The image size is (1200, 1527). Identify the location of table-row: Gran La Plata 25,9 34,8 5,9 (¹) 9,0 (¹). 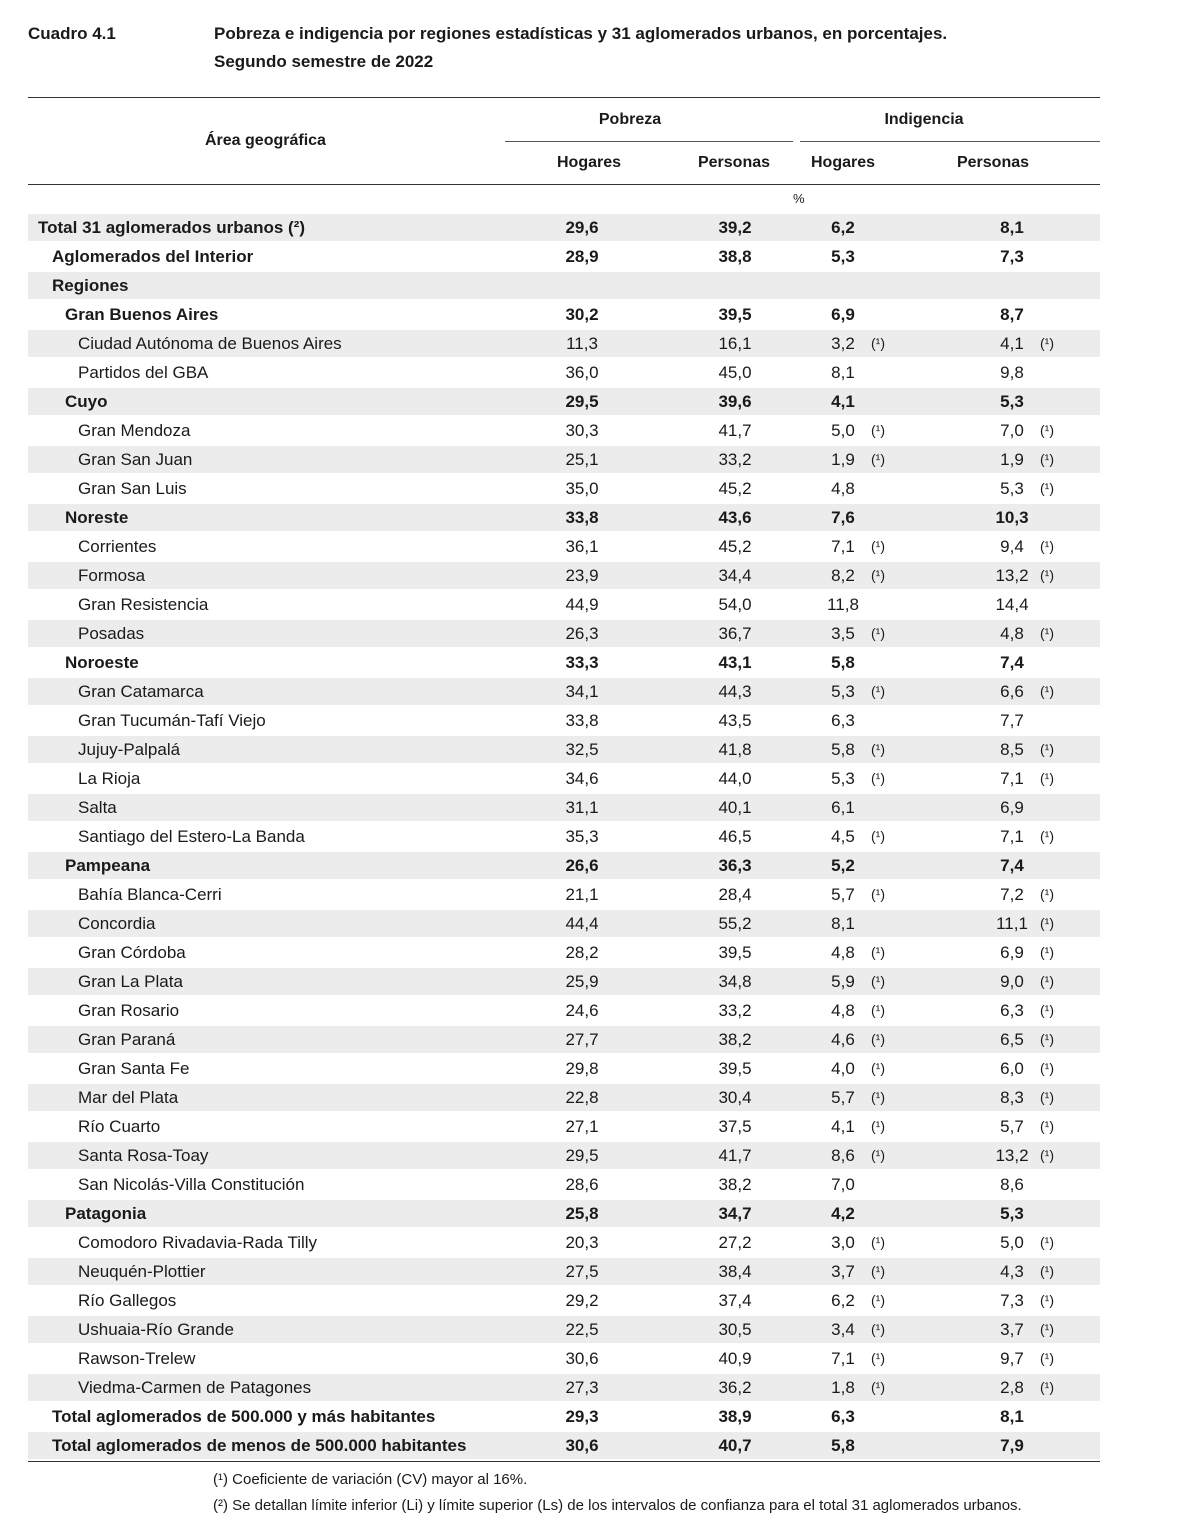
(564, 981).